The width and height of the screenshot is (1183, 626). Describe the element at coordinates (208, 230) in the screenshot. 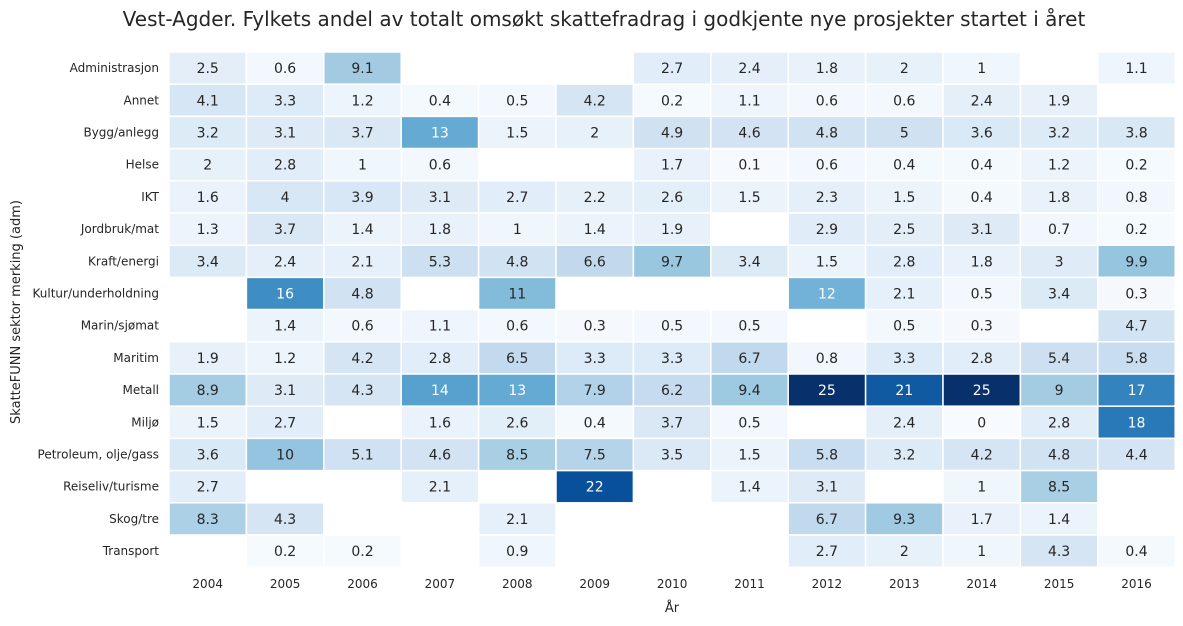

I see `cell-value-label: 1.3` at that location.